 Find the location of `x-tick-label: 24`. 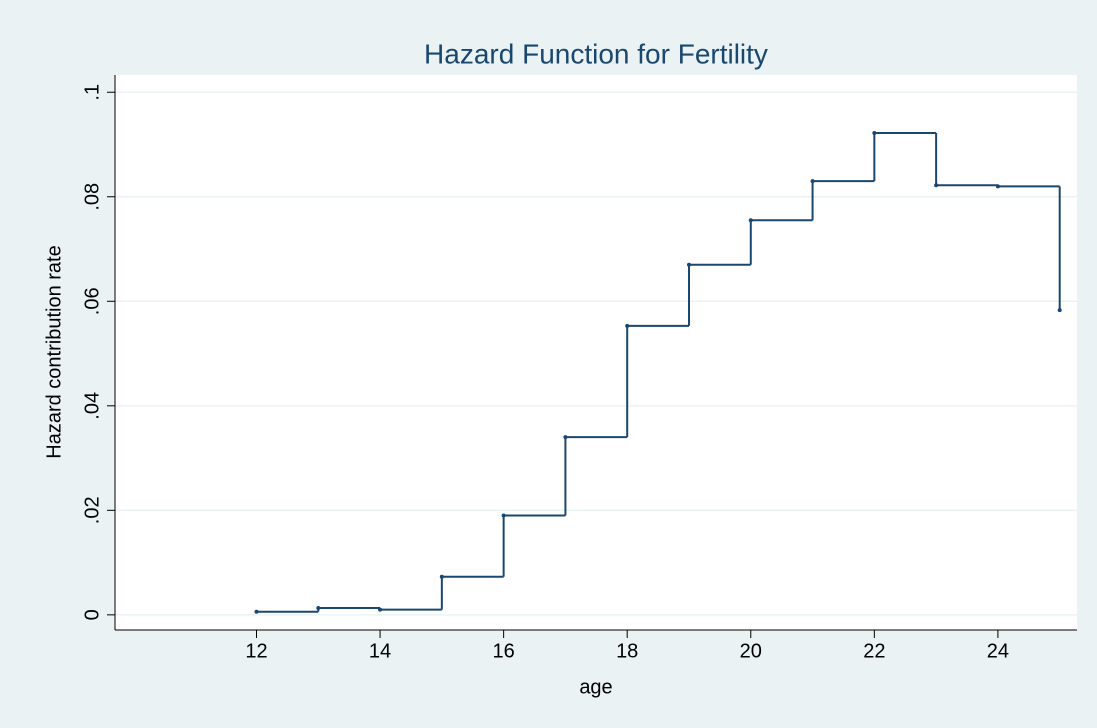

x-tick-label: 24 is located at coordinates (998, 651).